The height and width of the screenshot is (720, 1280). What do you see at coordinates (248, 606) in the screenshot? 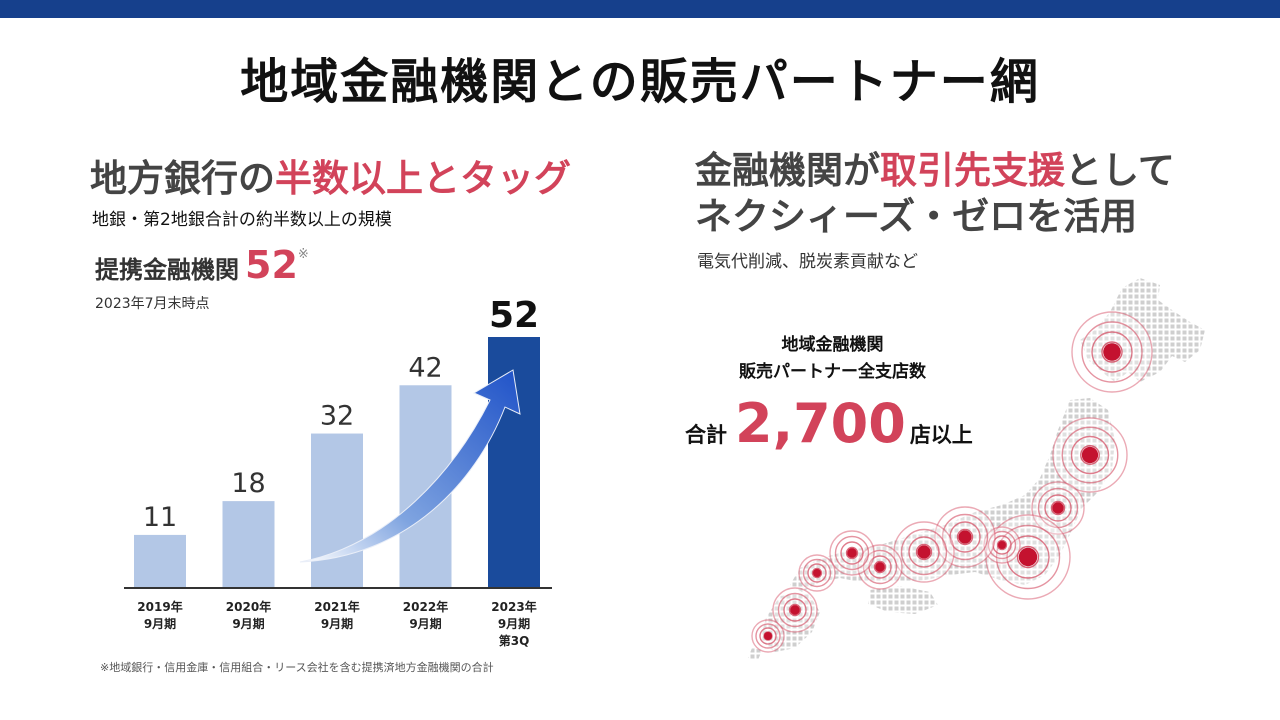
I see `category-label-1-0: 2020年` at bounding box center [248, 606].